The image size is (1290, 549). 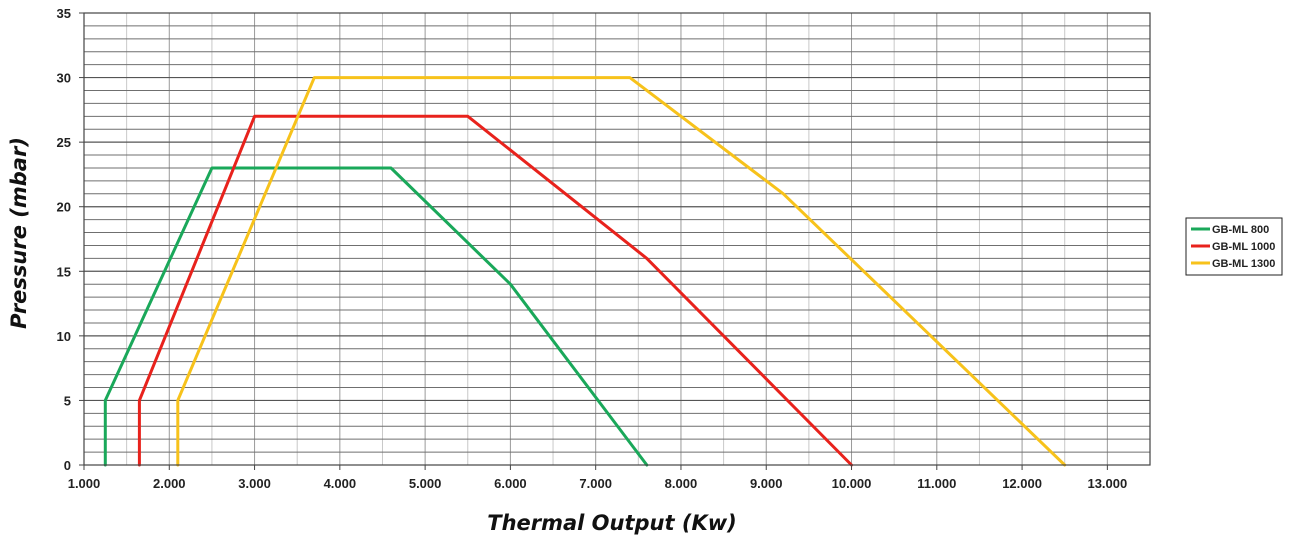 What do you see at coordinates (1240, 230) in the screenshot?
I see `legend-label: GB-ML 800` at bounding box center [1240, 230].